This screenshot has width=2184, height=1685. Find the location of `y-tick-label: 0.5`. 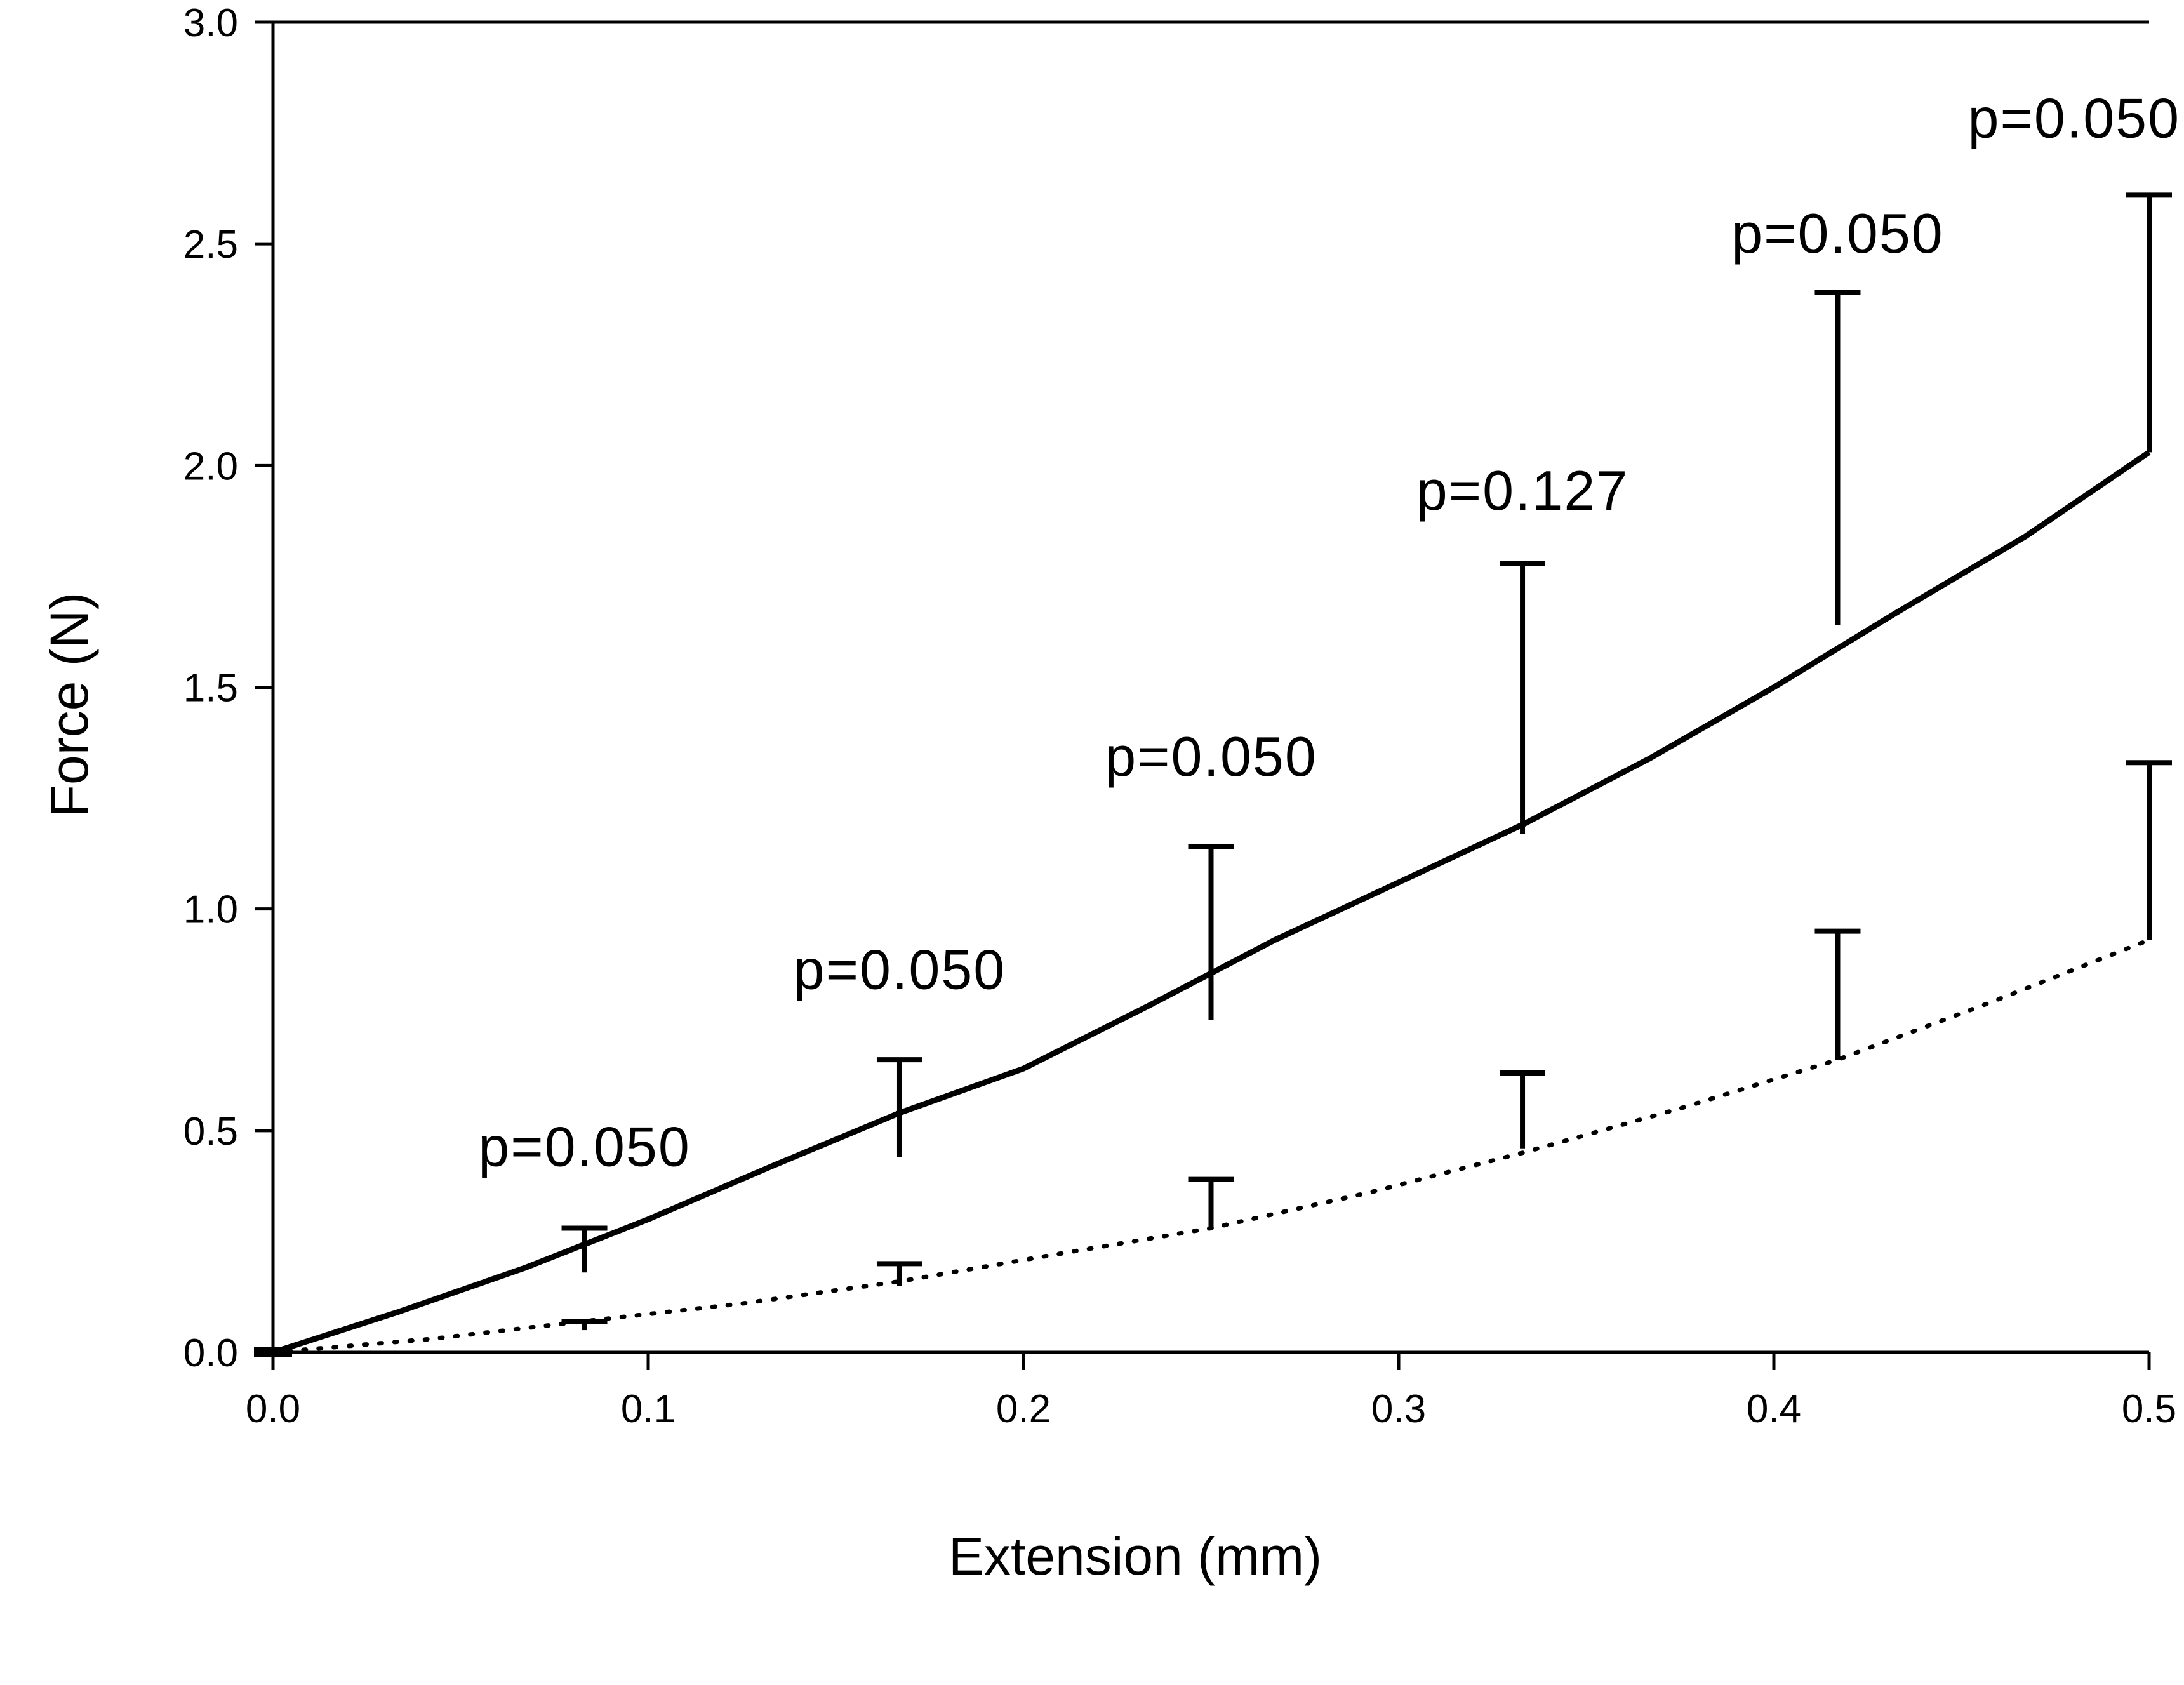

y-tick-label: 0.5 is located at coordinates (210, 1132).